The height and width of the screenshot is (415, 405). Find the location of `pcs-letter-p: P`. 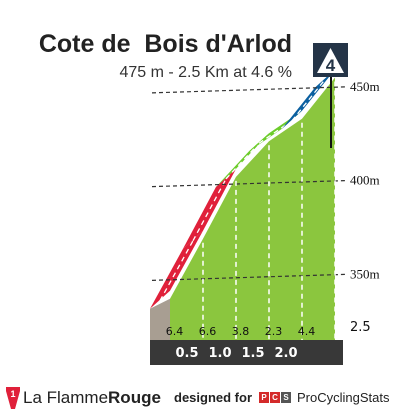

pcs-letter-p: P is located at coordinates (264, 397).